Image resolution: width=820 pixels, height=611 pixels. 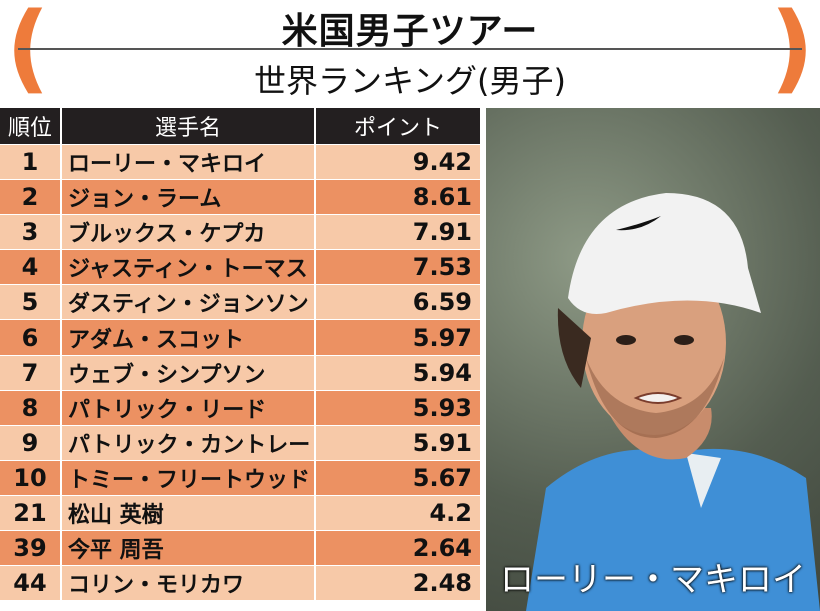 I want to click on table-row: 3 ブルックス・ケプカ 7.91, so click(x=240, y=232).